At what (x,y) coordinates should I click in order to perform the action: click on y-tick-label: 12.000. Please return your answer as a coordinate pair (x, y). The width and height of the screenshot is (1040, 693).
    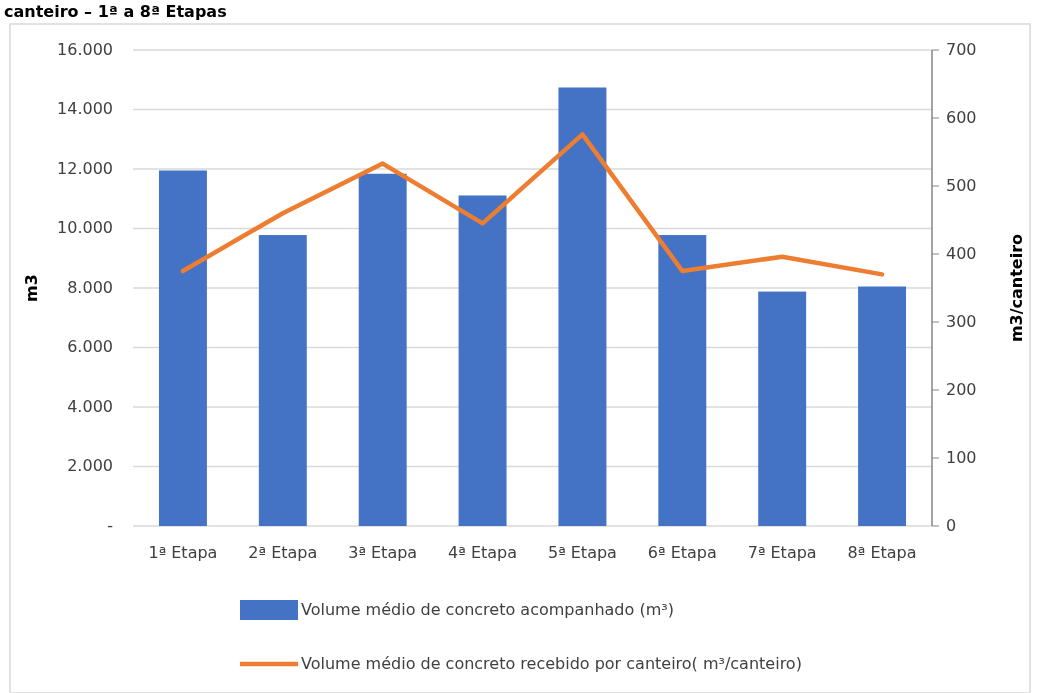
    Looking at the image, I should click on (85, 168).